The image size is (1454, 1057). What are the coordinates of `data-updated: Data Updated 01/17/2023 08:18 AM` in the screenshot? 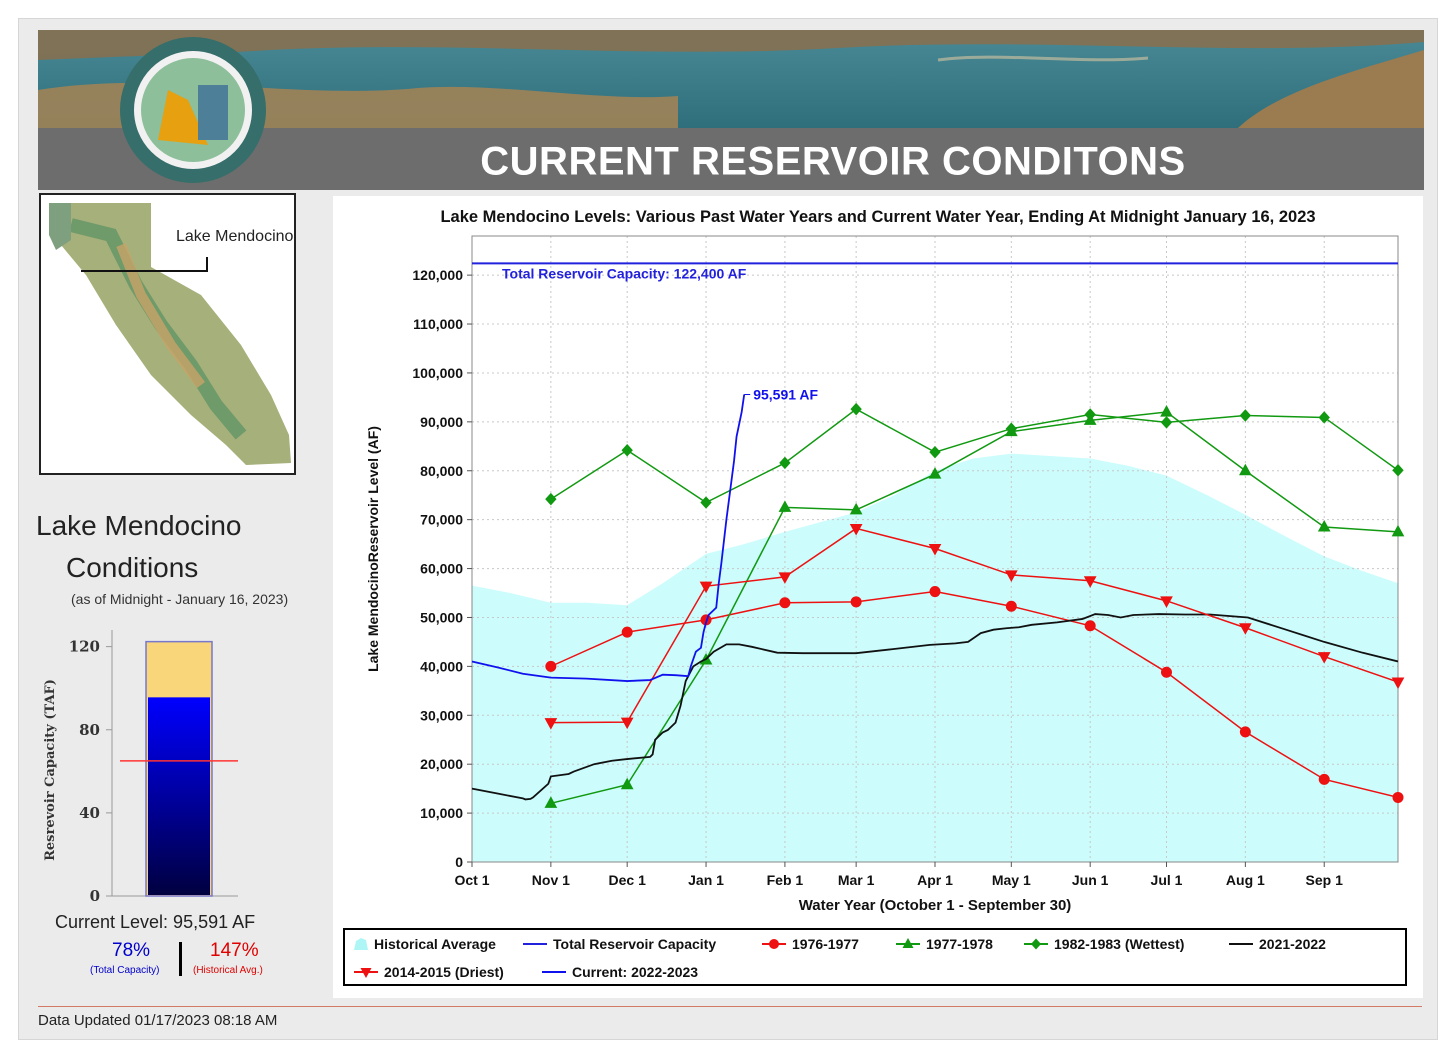 It's located at (158, 1020).